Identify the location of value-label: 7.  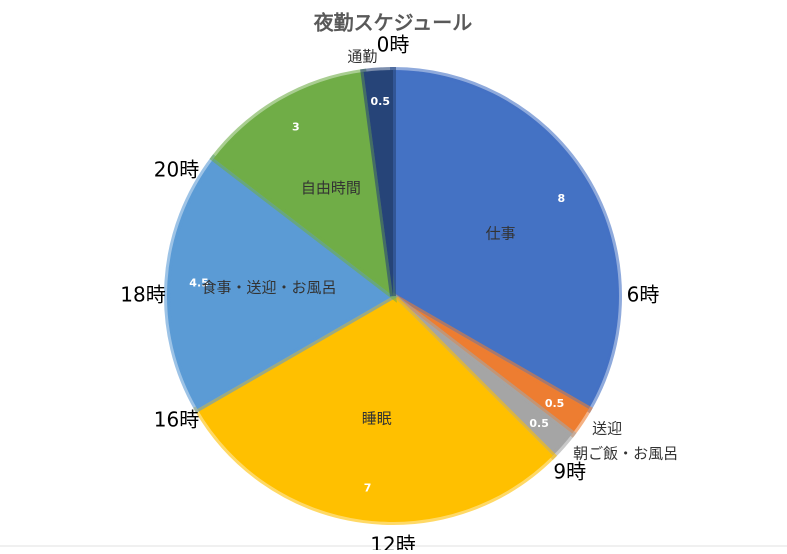
(368, 488).